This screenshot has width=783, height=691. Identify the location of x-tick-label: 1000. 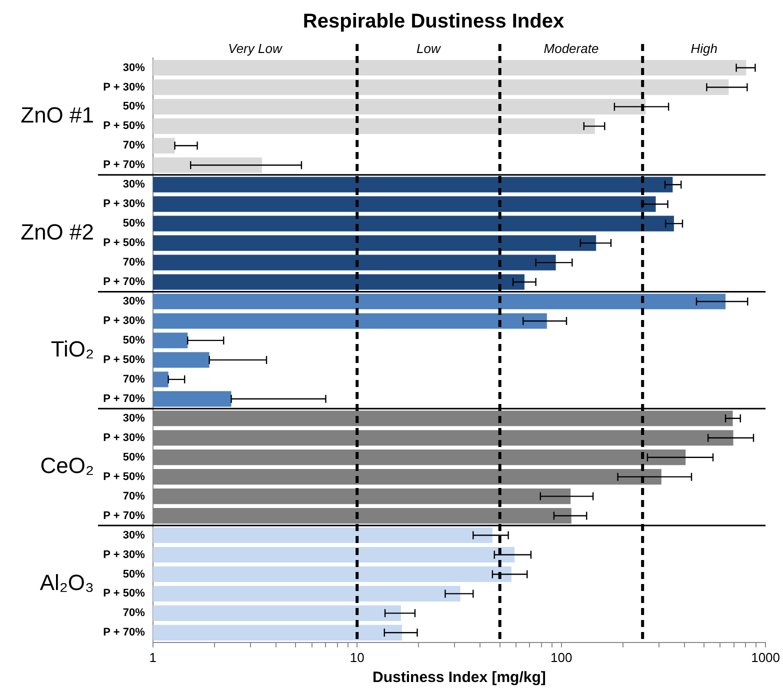
(765, 657).